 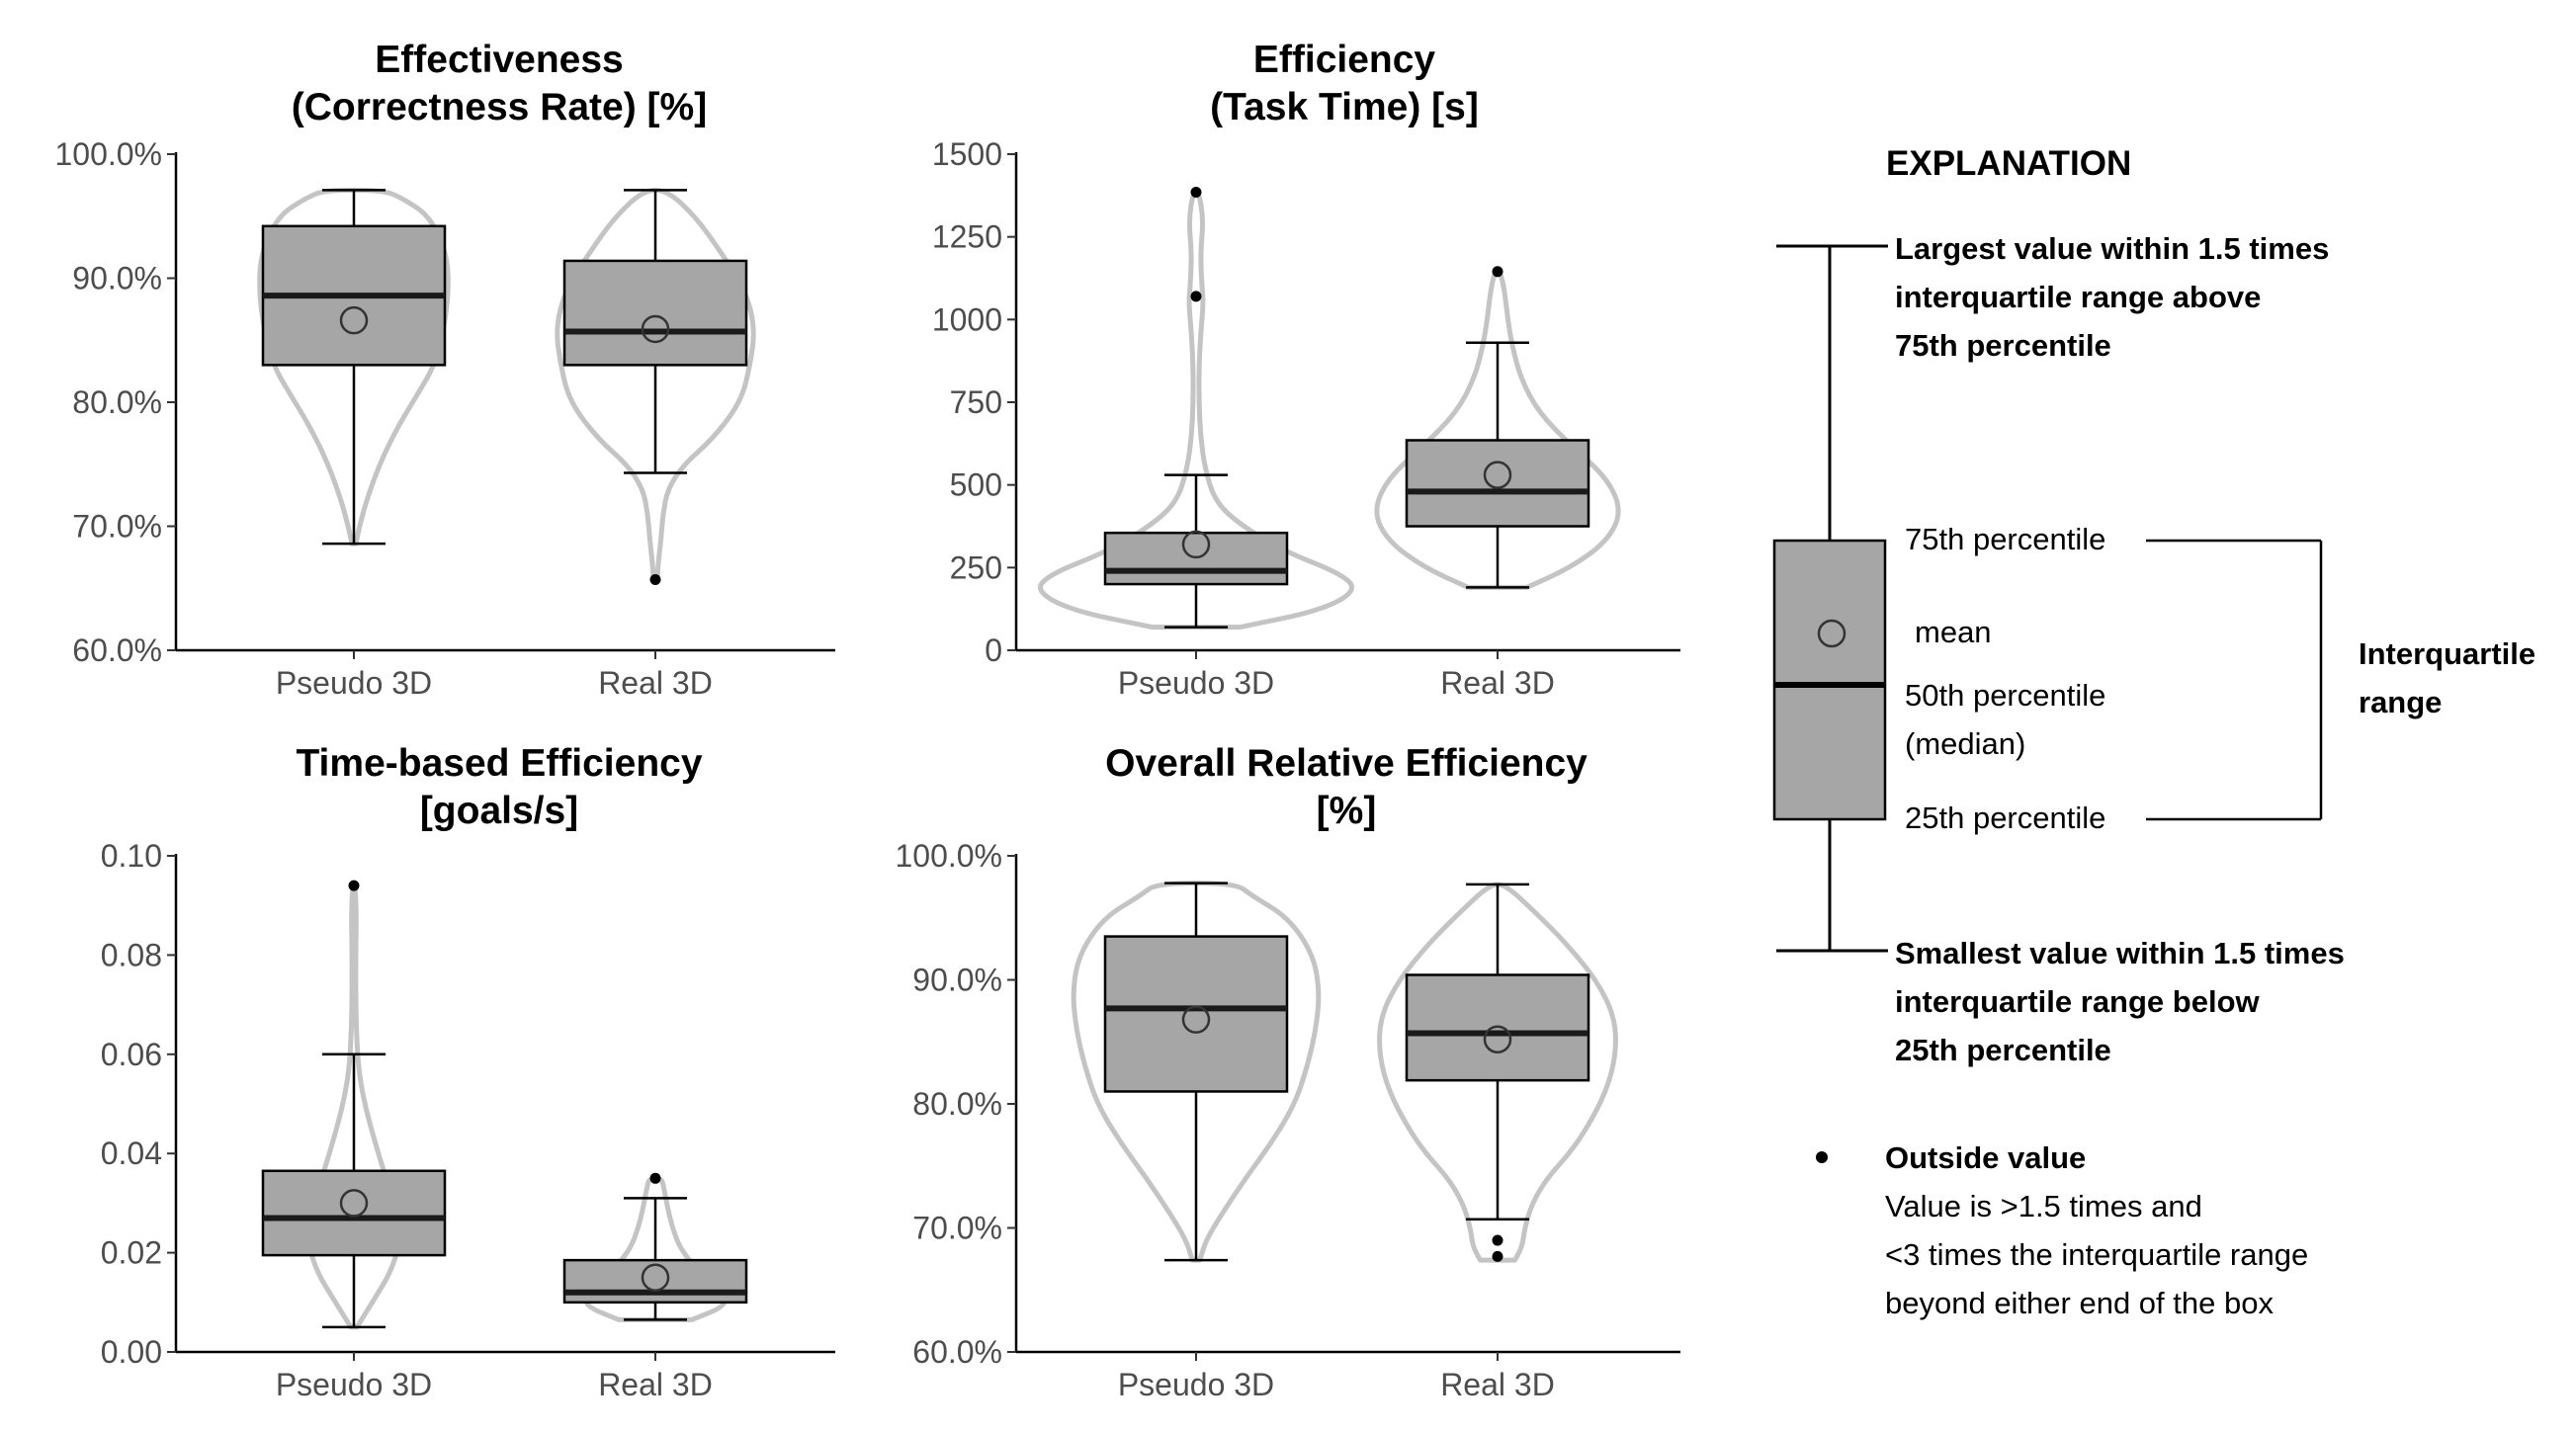 What do you see at coordinates (2003, 346) in the screenshot?
I see `legend-upper-whisker-label: 75th percentile` at bounding box center [2003, 346].